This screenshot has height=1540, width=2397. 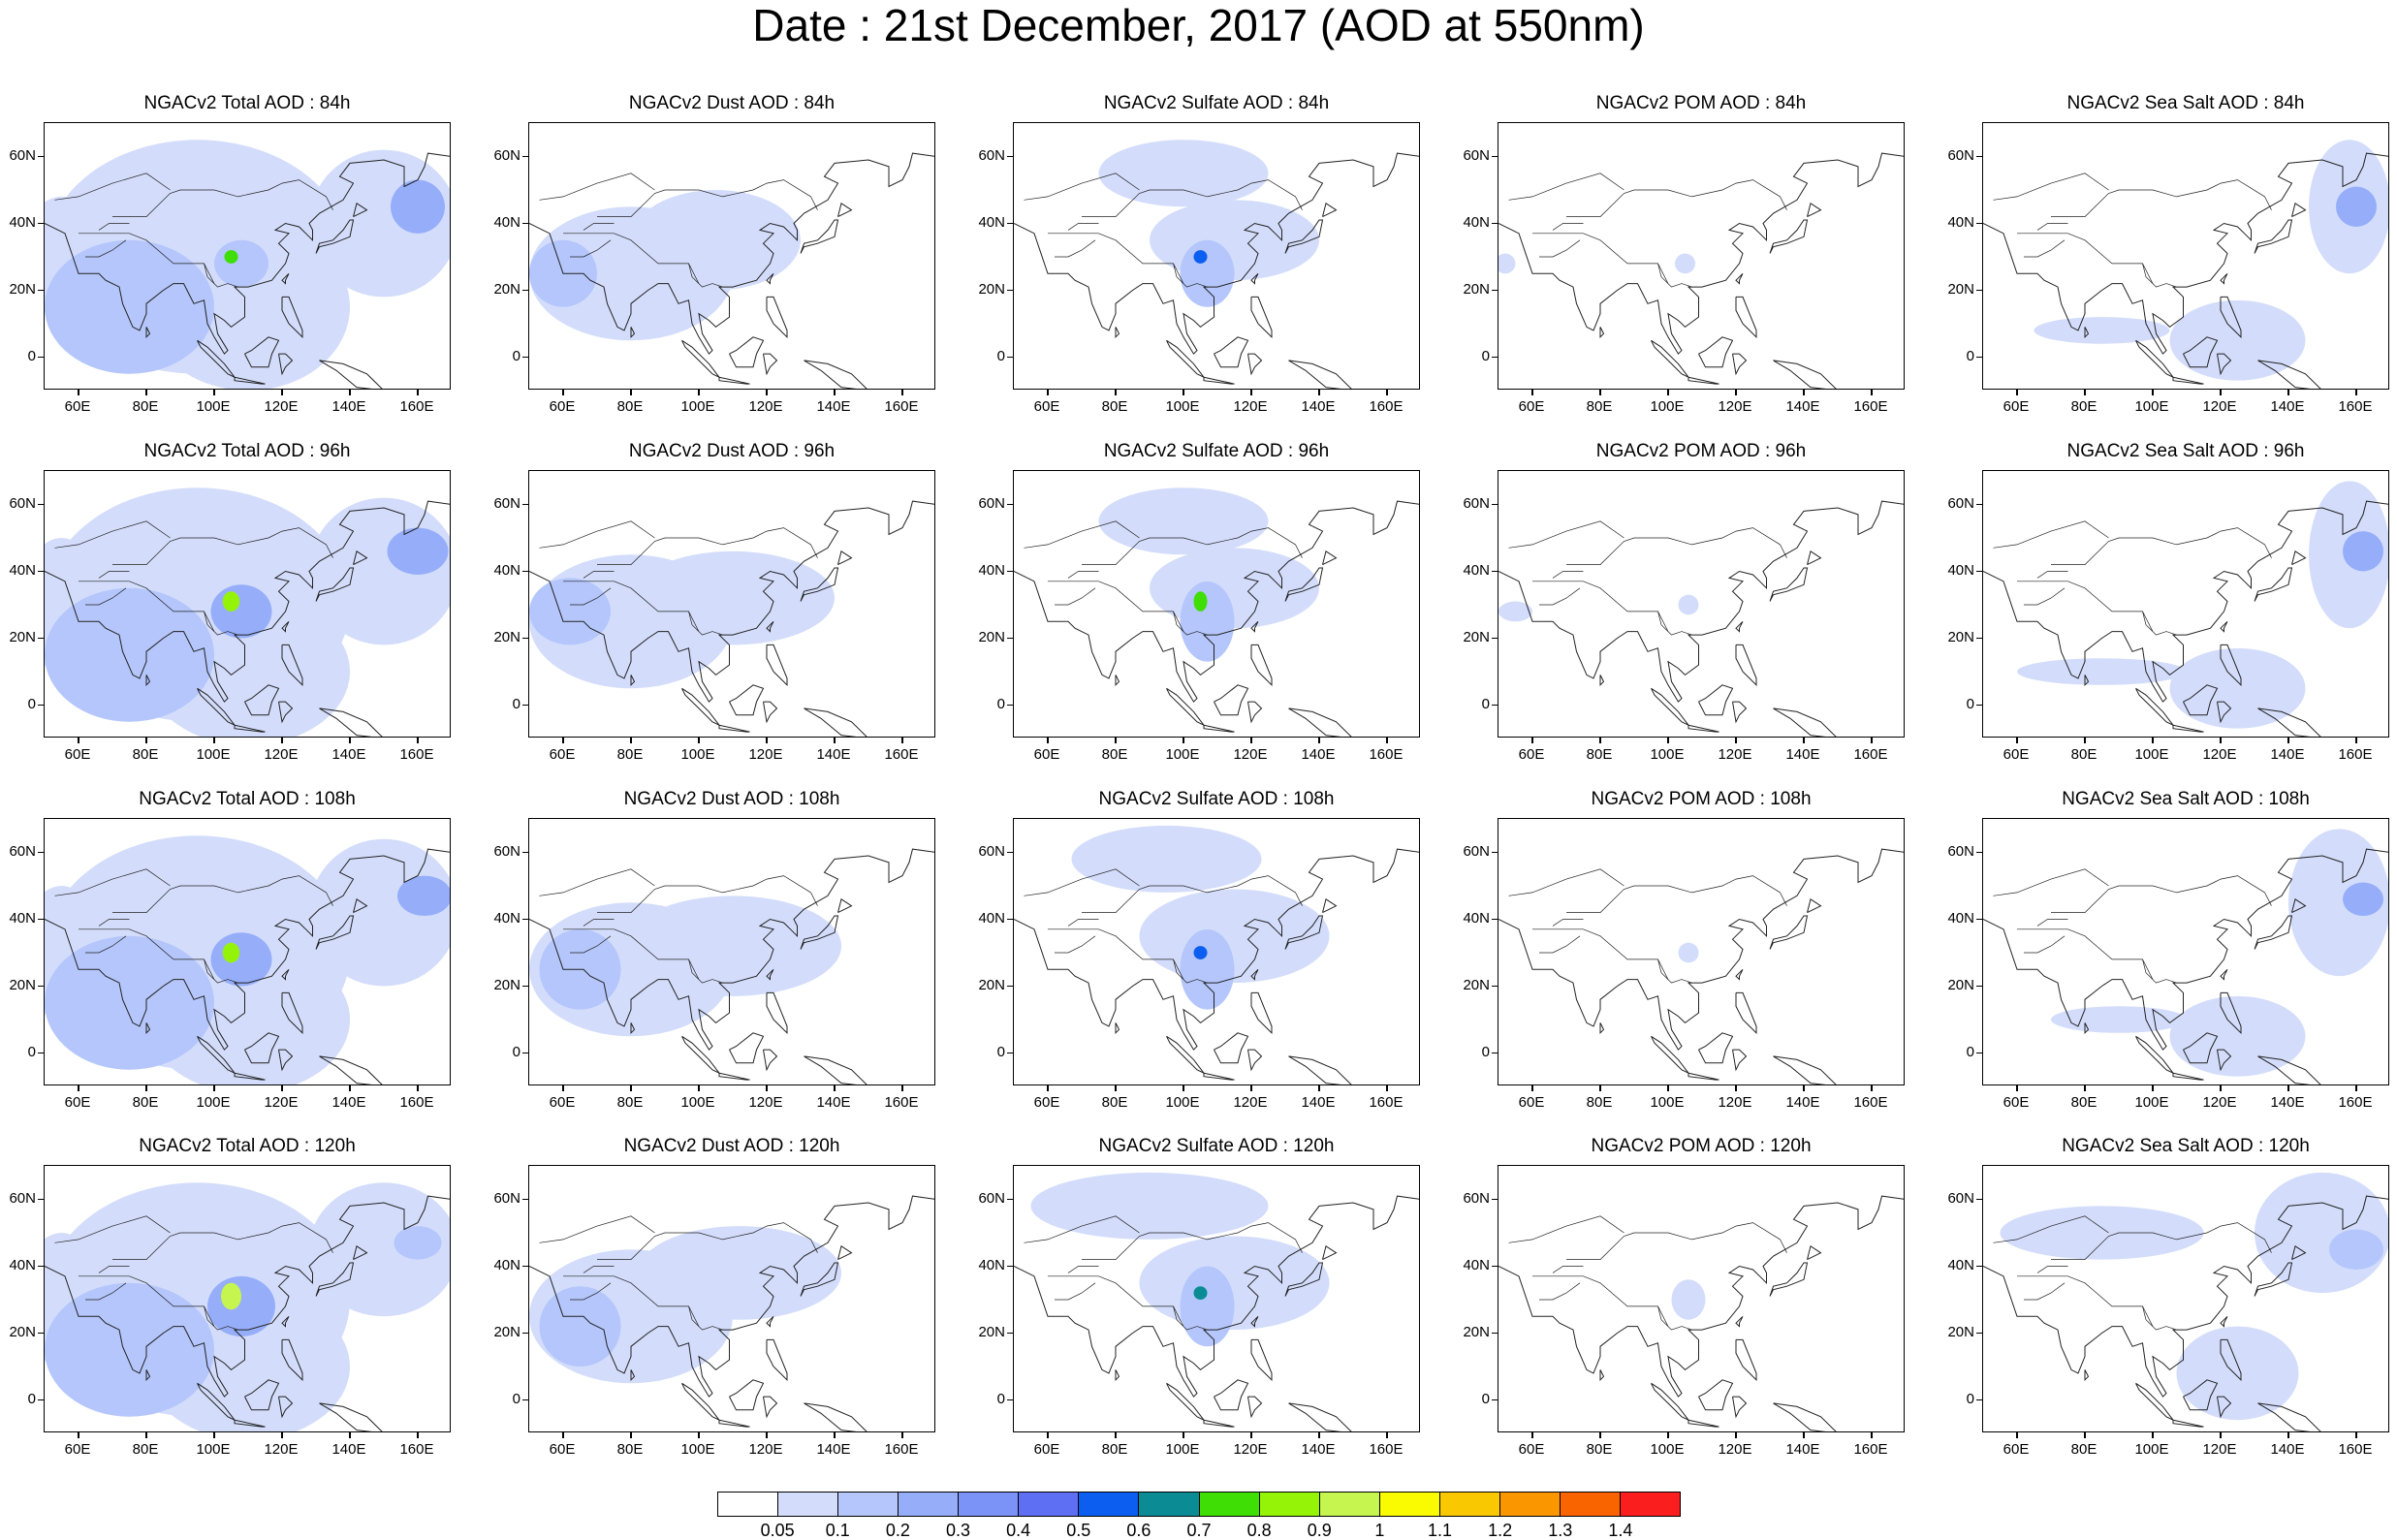 What do you see at coordinates (23, 155) in the screenshot?
I see `lat-tick-label: 60N` at bounding box center [23, 155].